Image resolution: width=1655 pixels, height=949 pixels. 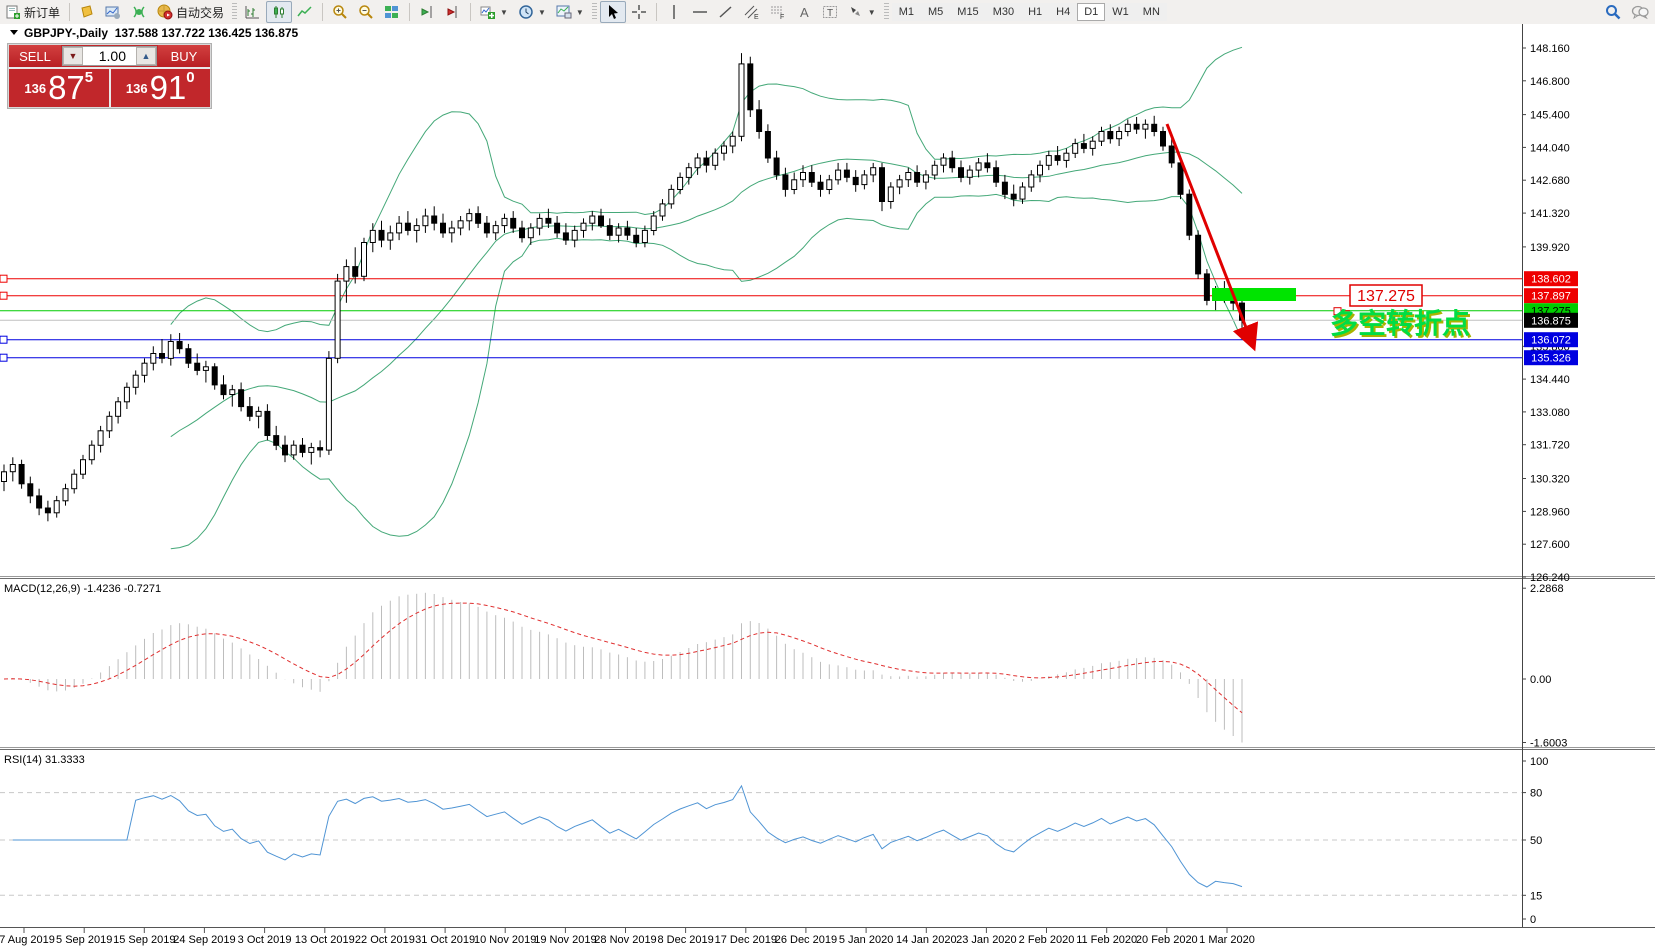 What do you see at coordinates (1550, 82) in the screenshot?
I see `svg-text: 146.800` at bounding box center [1550, 82].